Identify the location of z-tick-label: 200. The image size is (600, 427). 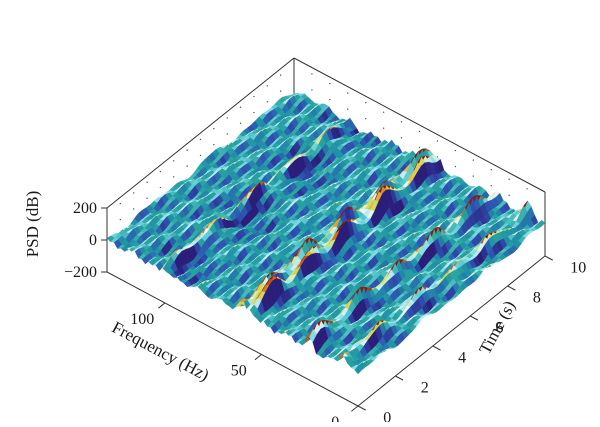
(85, 208).